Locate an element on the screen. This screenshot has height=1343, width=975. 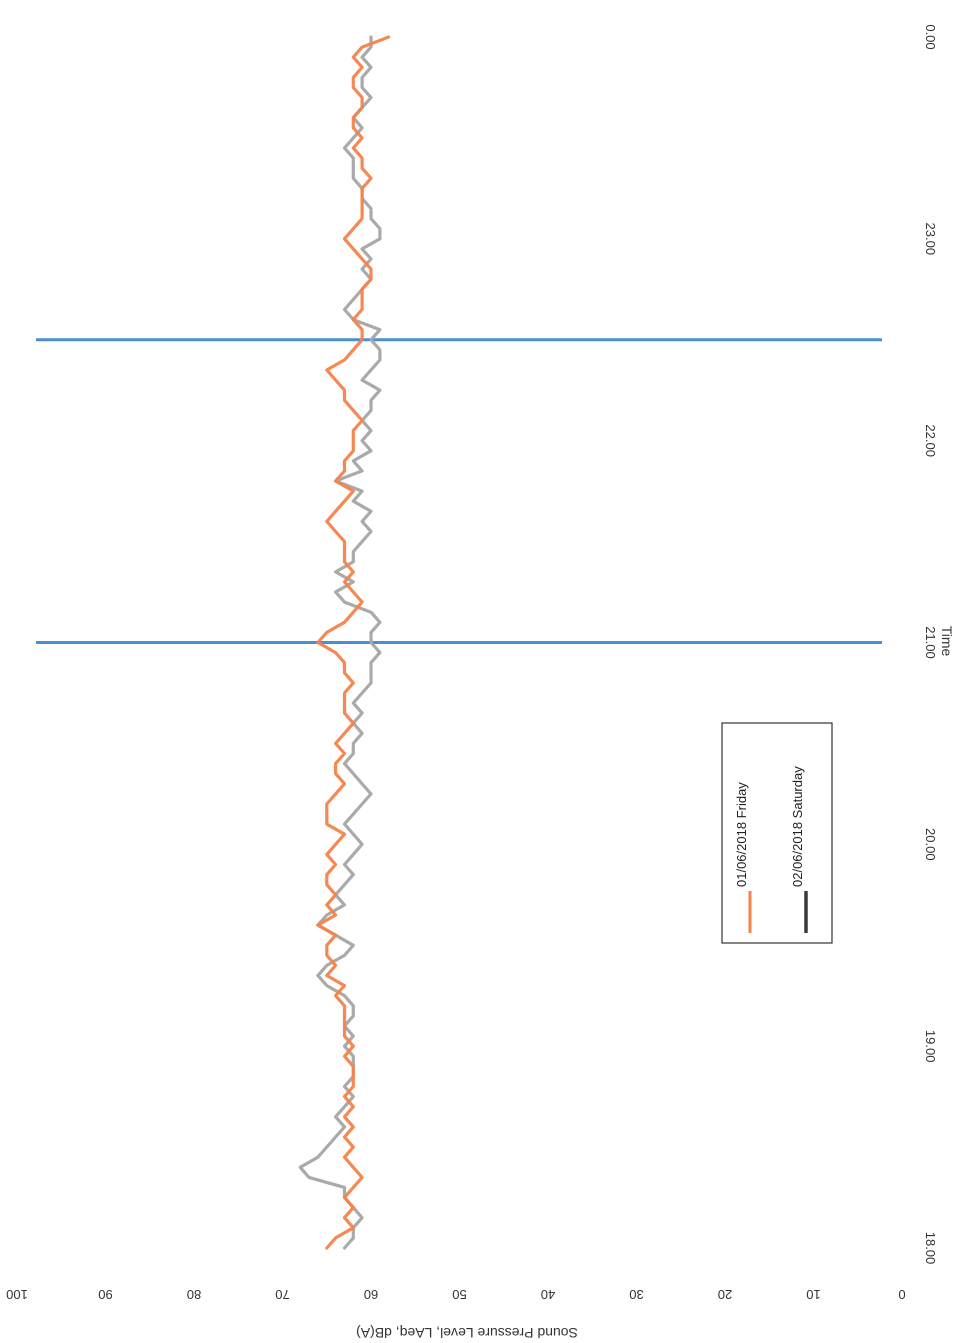
y-axis-label: Sound Pressure Level, LAeq, dB(A) is located at coordinates (467, 1333).